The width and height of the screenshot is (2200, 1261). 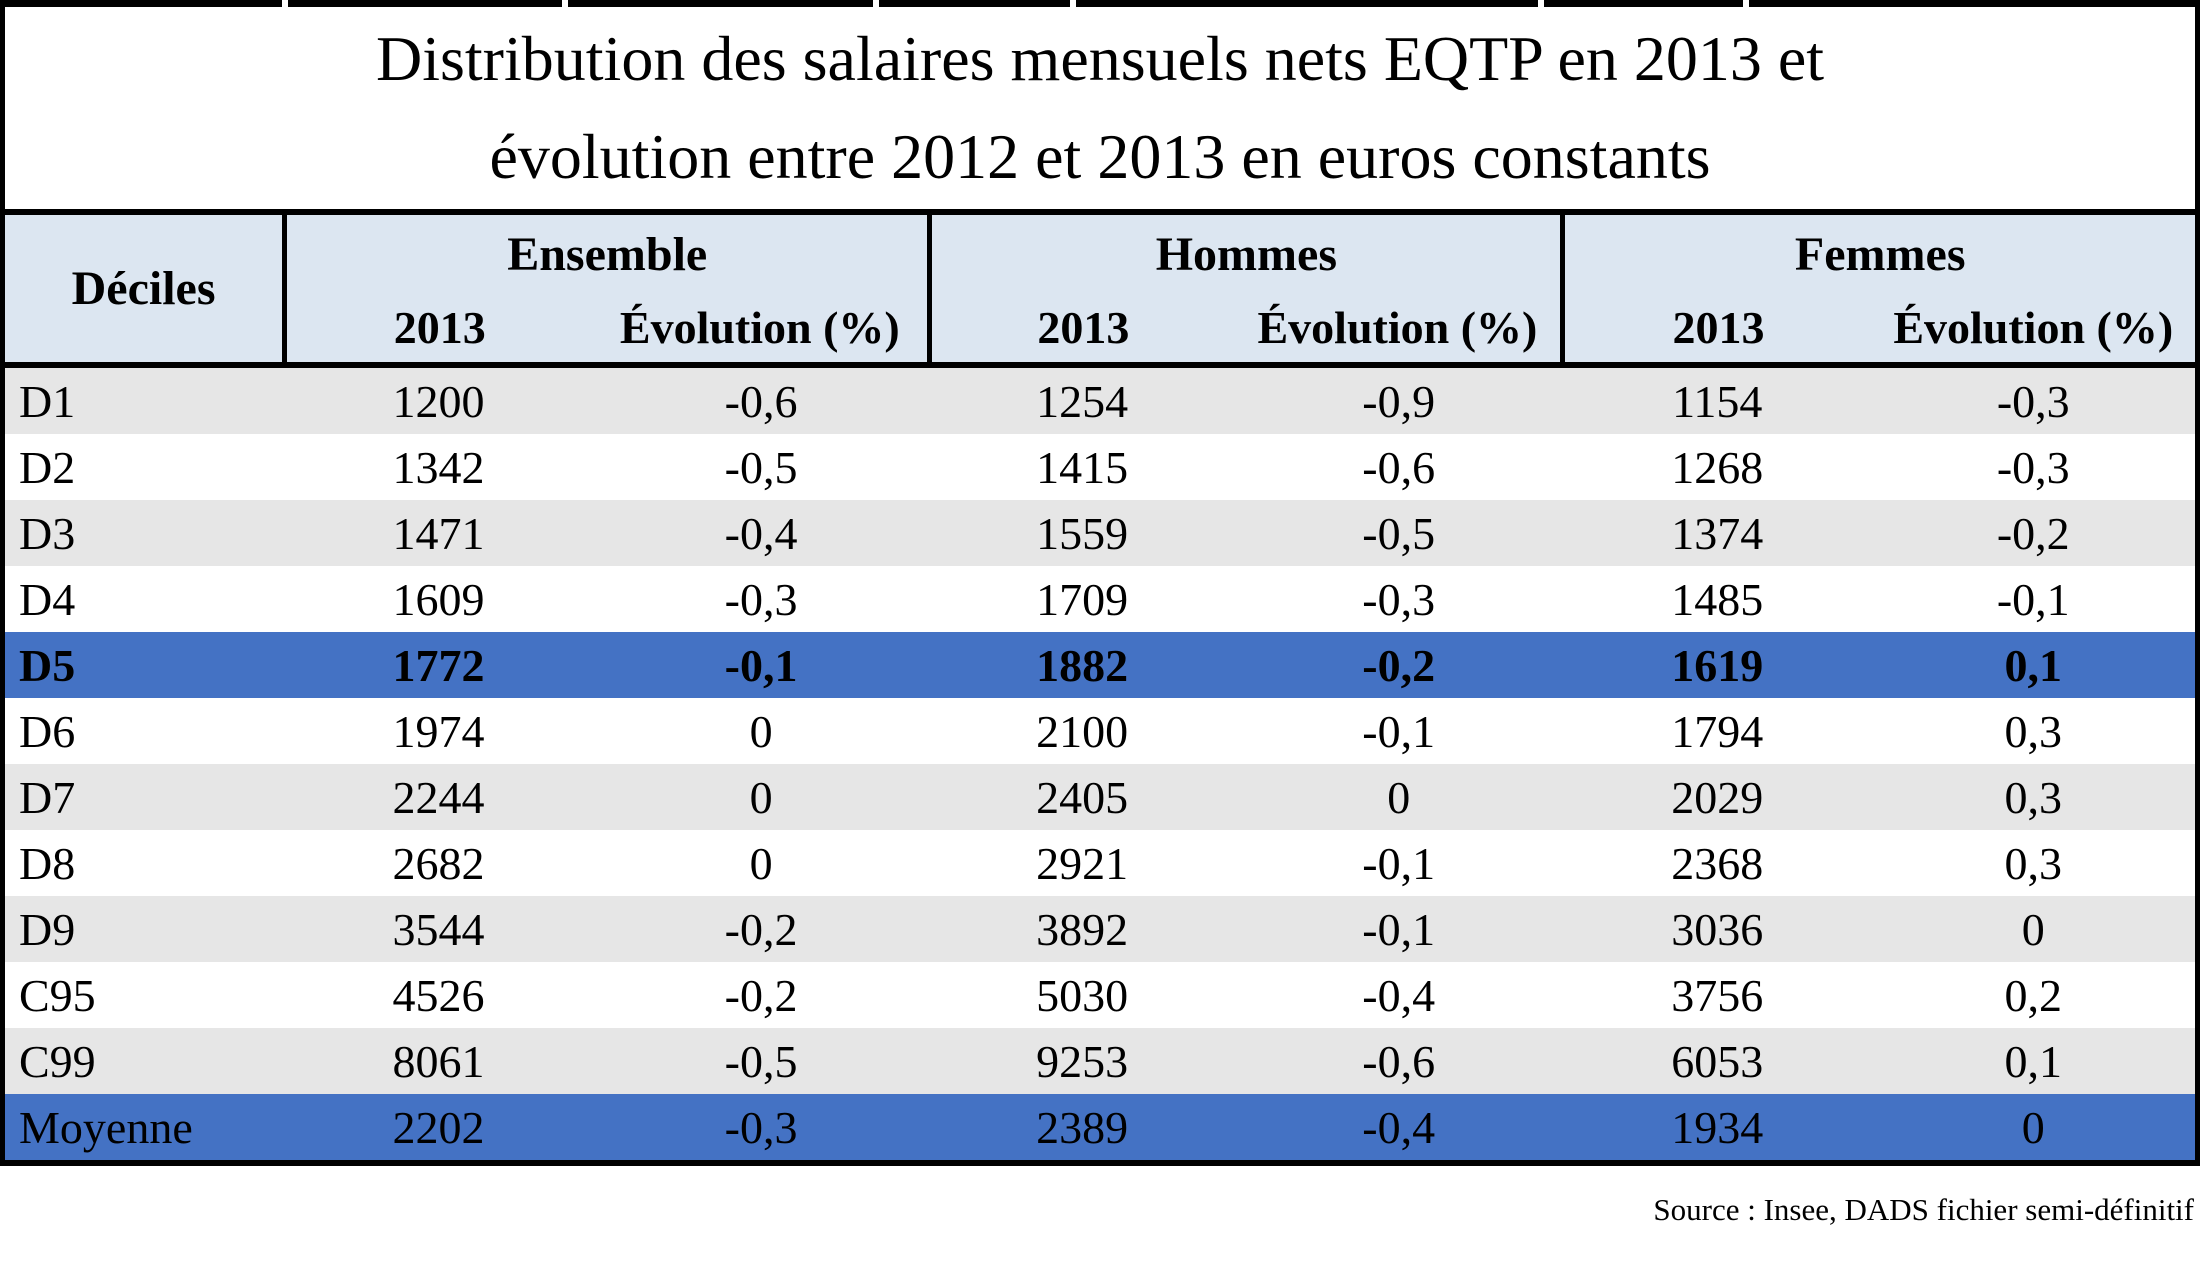 What do you see at coordinates (1082, 1061) in the screenshot?
I see `value-cell: 9253` at bounding box center [1082, 1061].